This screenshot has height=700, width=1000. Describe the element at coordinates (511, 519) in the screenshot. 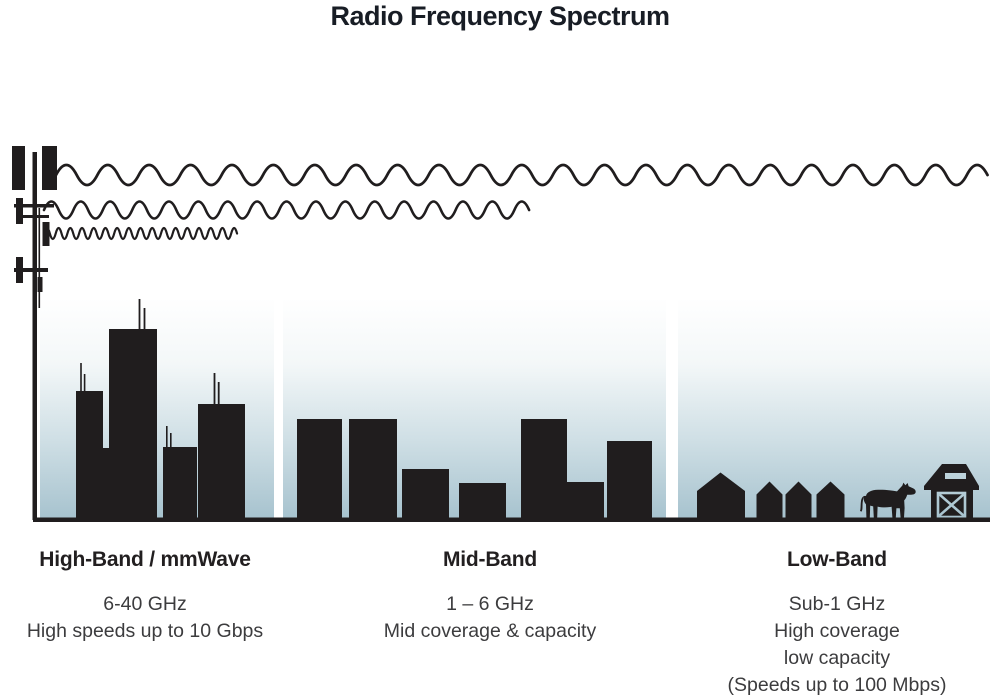

I see `ground-line` at that location.